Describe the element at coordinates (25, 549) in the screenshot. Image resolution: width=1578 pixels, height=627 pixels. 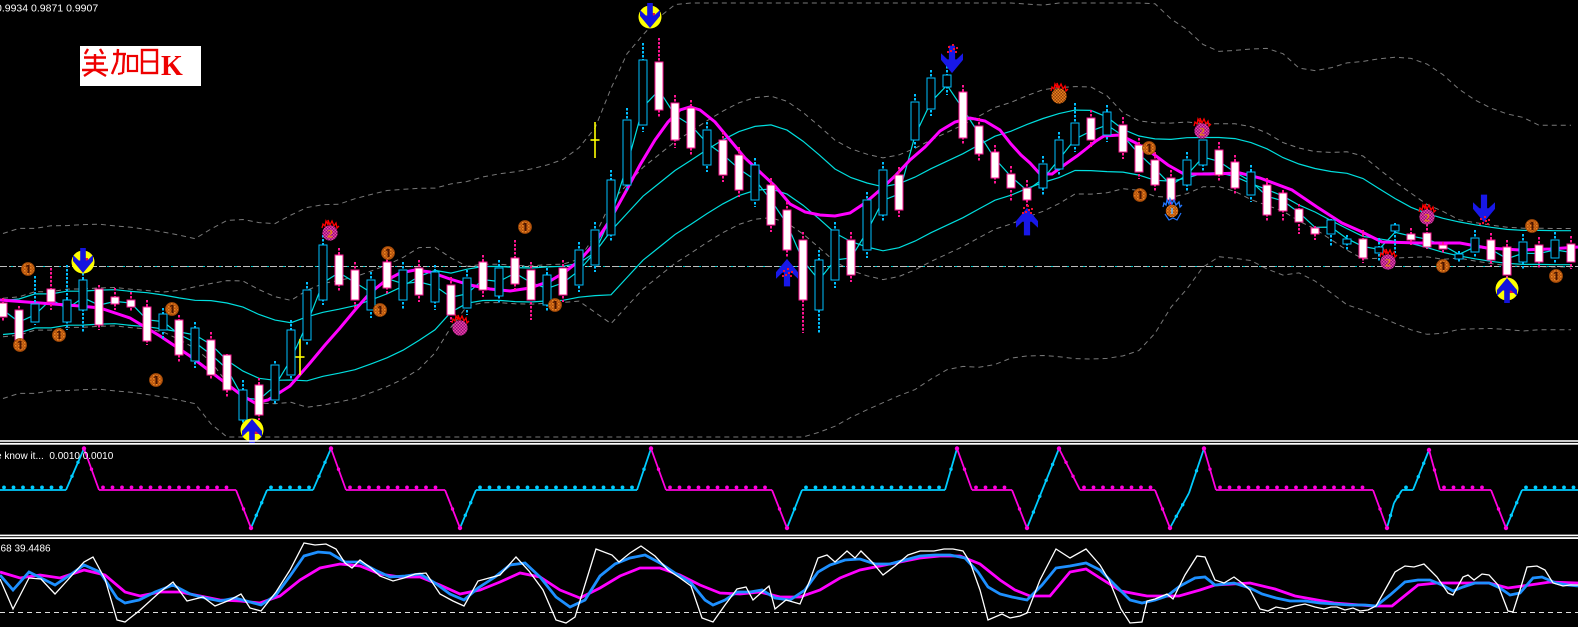
I see `svg-text: 268 39.4486` at that location.